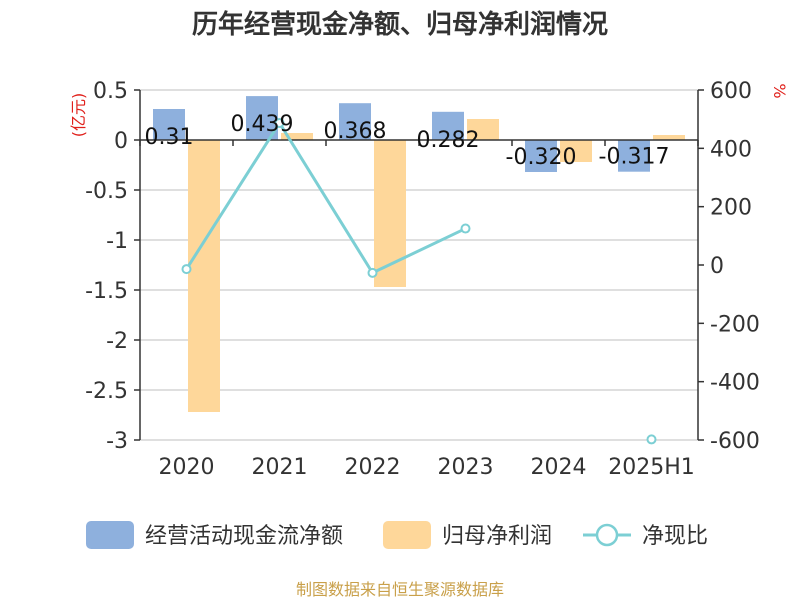  I want to click on left-tick-label: -0.5, so click(106, 191).